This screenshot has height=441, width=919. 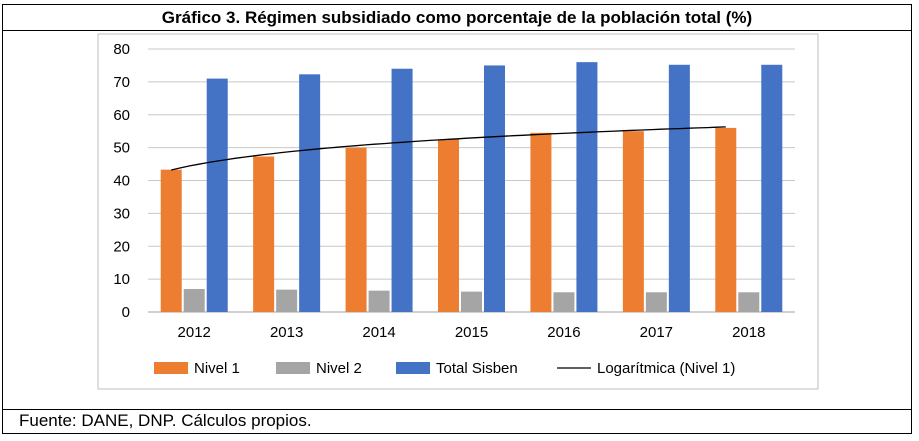 I want to click on x-tick-label: 2014, so click(x=378, y=332).